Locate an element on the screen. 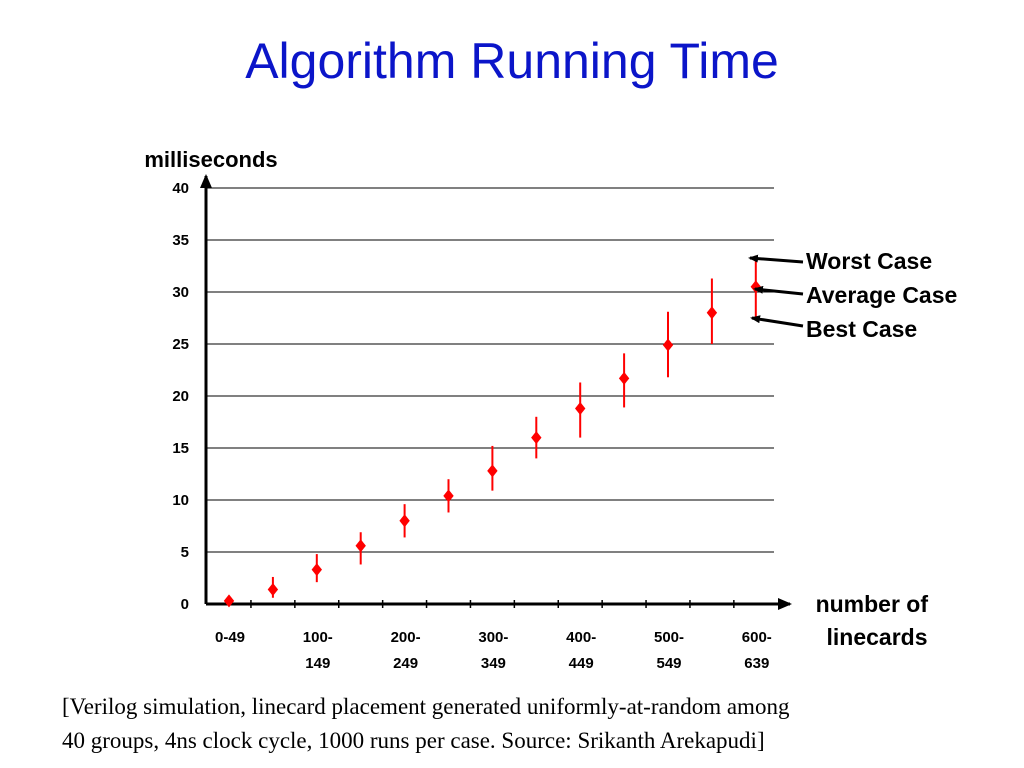 The width and height of the screenshot is (1024, 768). x-tick-label: 400- 449 is located at coordinates (581, 650).